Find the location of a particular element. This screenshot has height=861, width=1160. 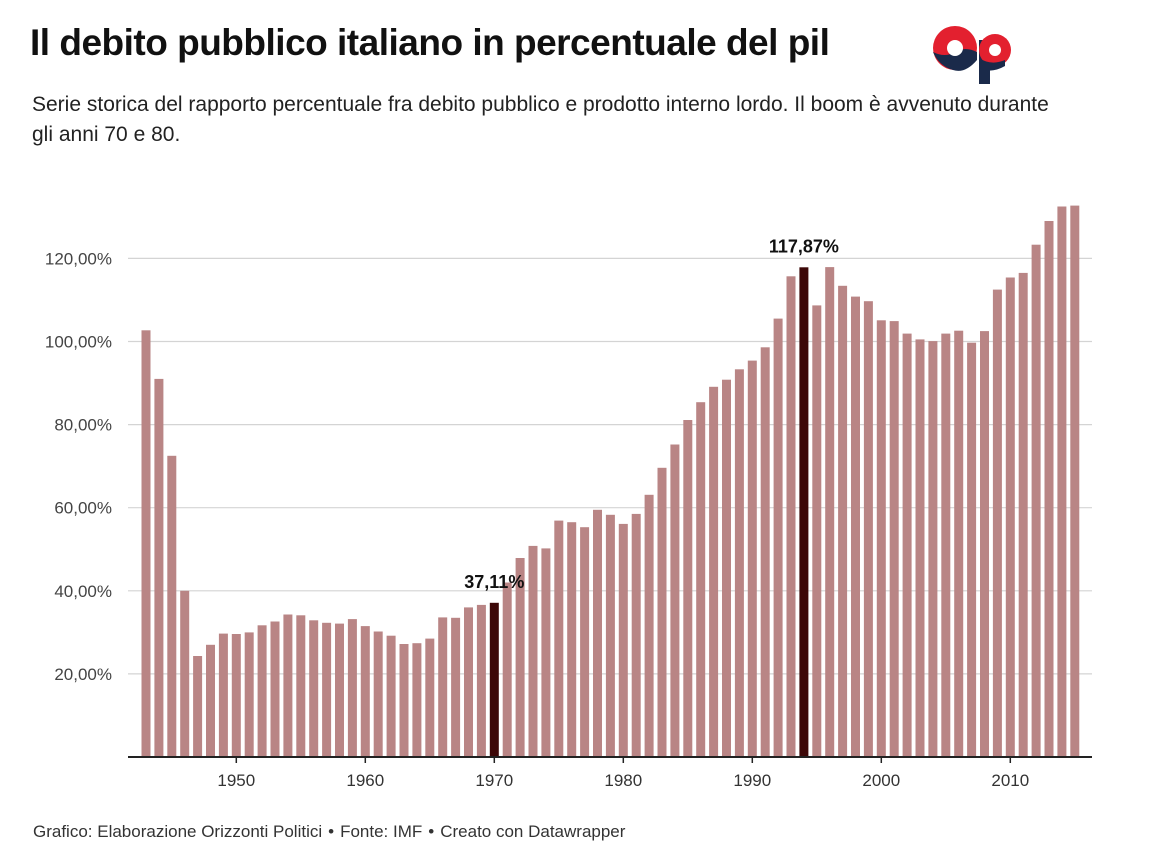

x-tick-label: 1980 is located at coordinates (623, 780).